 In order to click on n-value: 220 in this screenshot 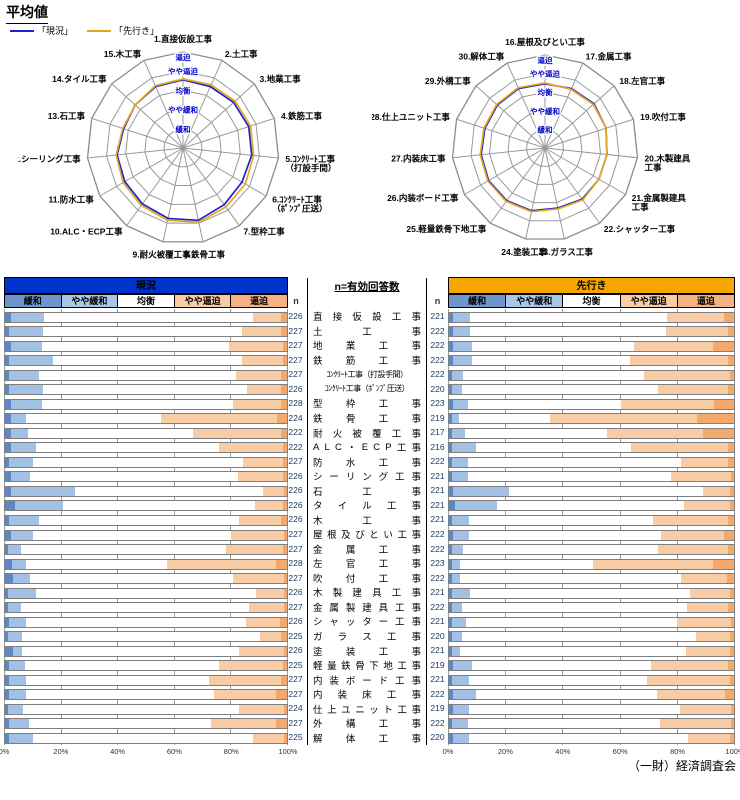, I will do `click(437, 388)`.